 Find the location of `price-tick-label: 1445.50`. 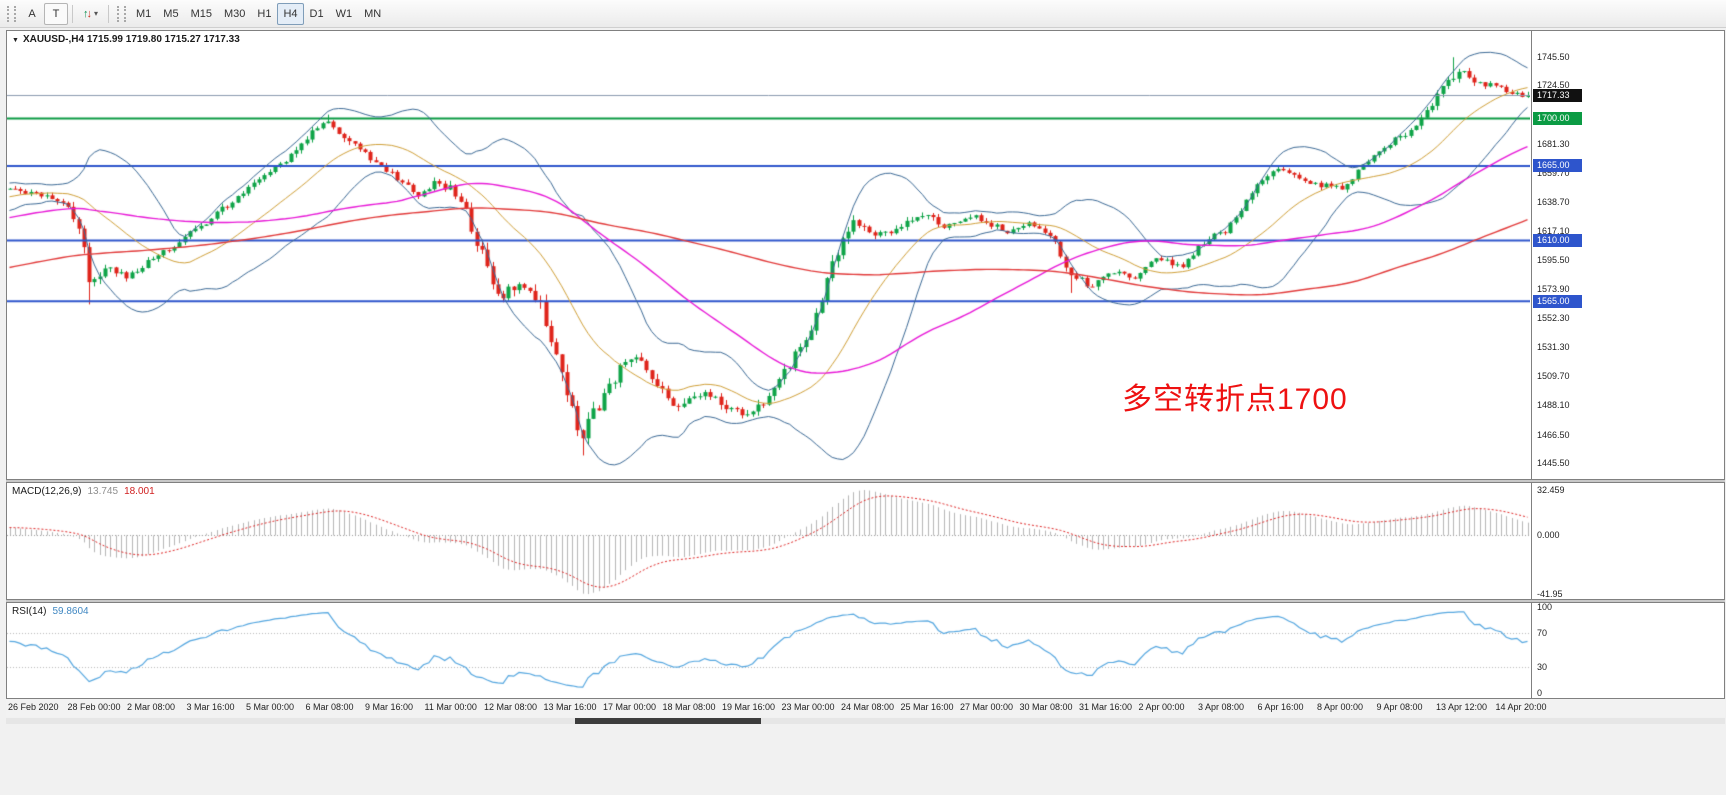

price-tick-label: 1445.50 is located at coordinates (1553, 463).